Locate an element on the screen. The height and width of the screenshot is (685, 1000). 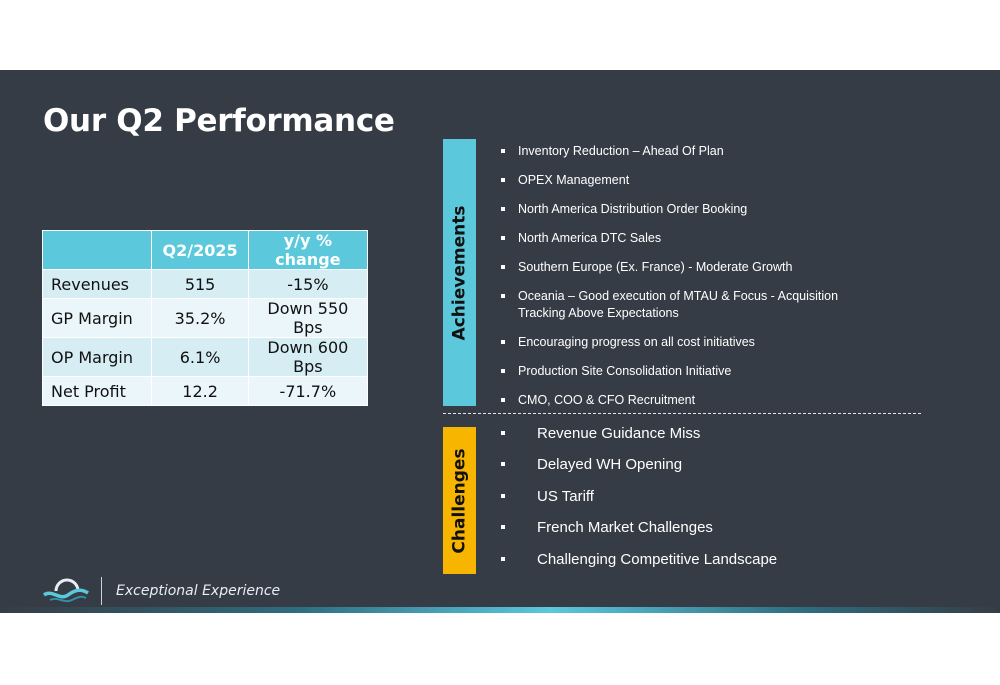
list-item-text: OPEX Management is located at coordinates (574, 180).